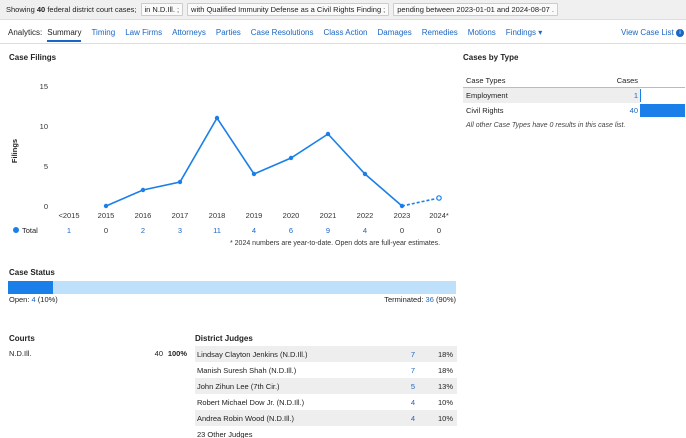 The height and width of the screenshot is (438, 686). I want to click on series-line-total, so click(254, 161).